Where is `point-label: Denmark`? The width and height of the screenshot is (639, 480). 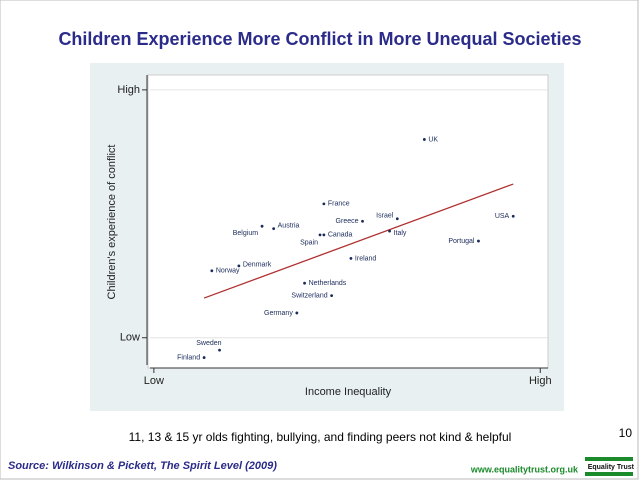 point-label: Denmark is located at coordinates (257, 265).